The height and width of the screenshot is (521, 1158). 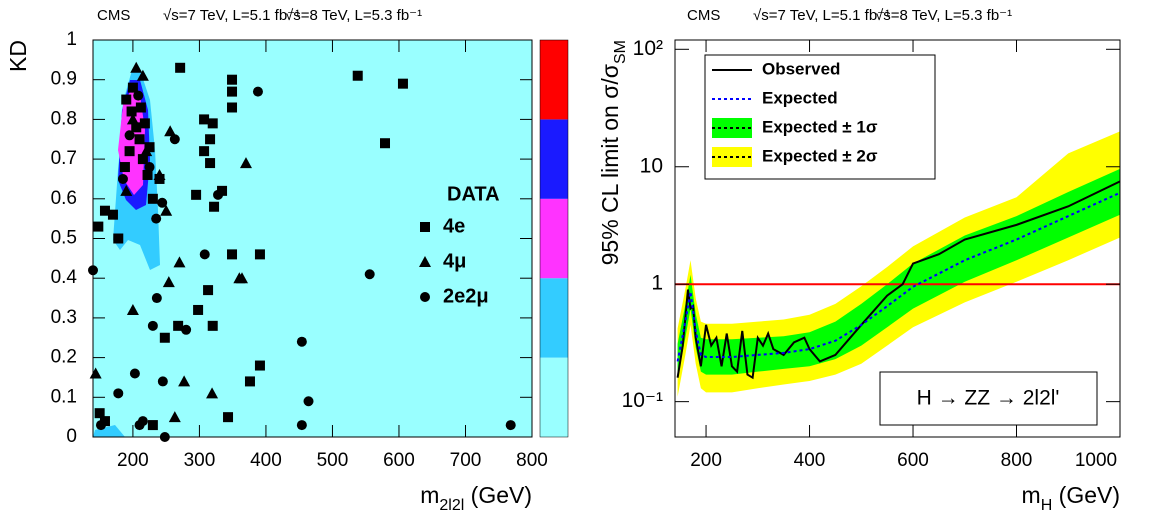 What do you see at coordinates (898, 280) in the screenshot?
I see `observed-line` at bounding box center [898, 280].